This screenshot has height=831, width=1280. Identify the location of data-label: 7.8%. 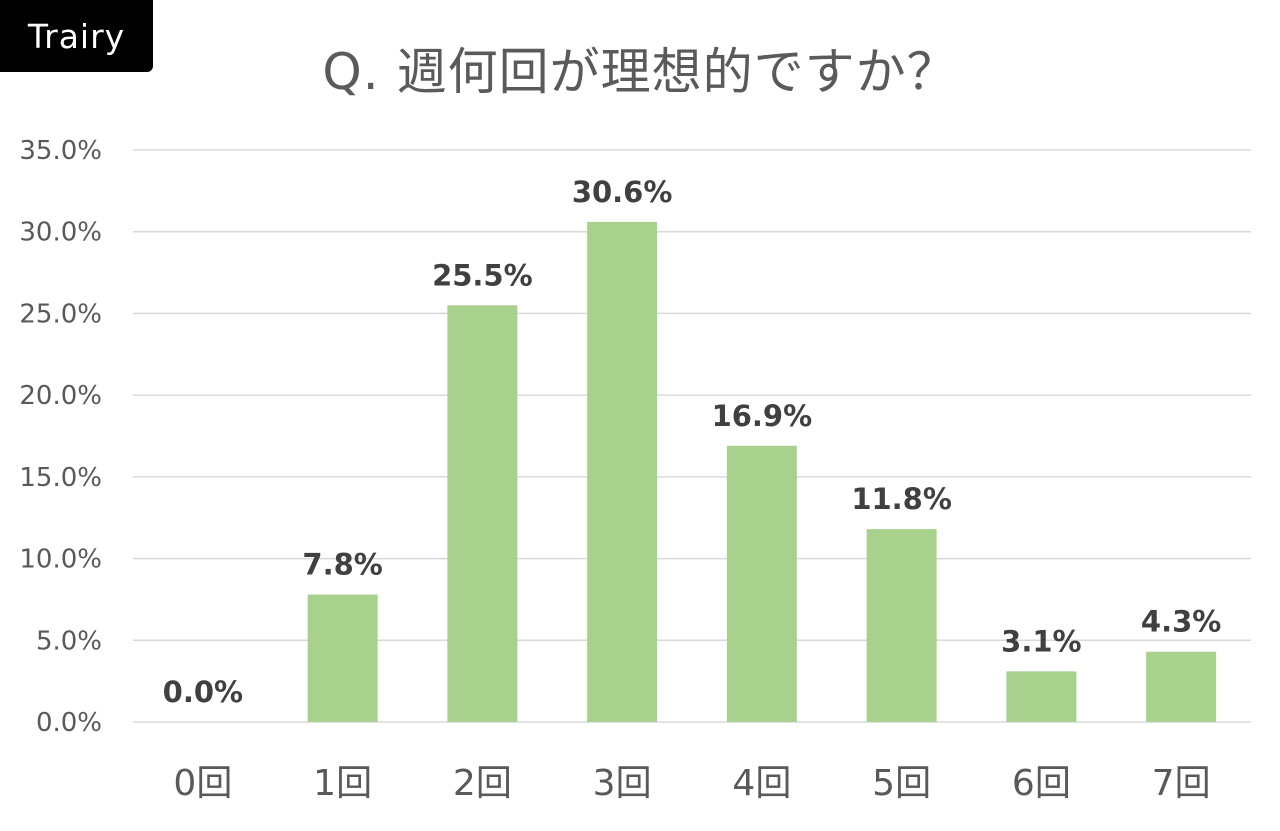
(342, 565).